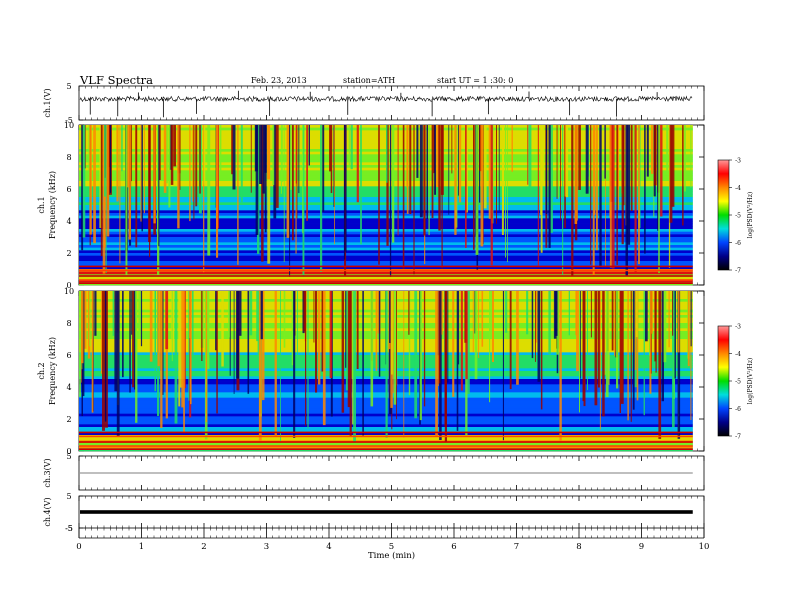 The width and height of the screenshot is (792, 612). I want to click on x-tick-label: 4, so click(328, 547).